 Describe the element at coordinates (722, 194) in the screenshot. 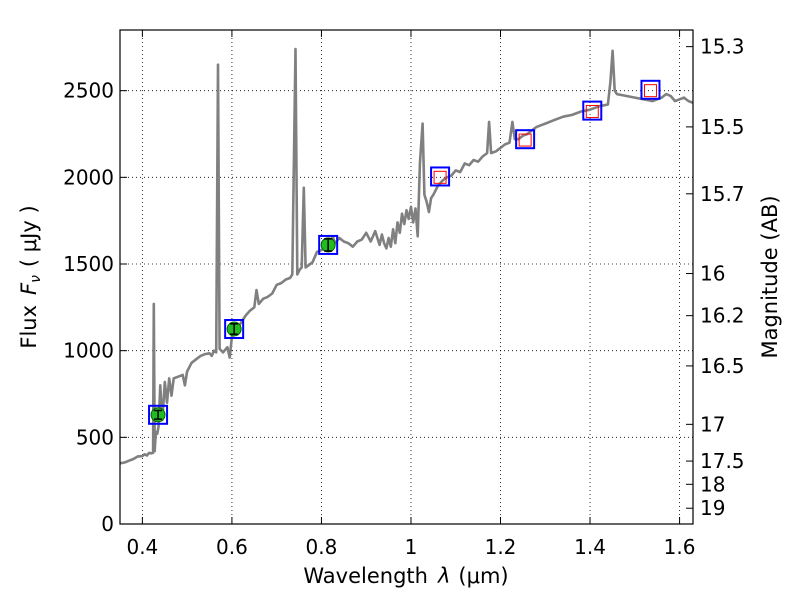

I see `y2-tick-label: 15.7` at that location.